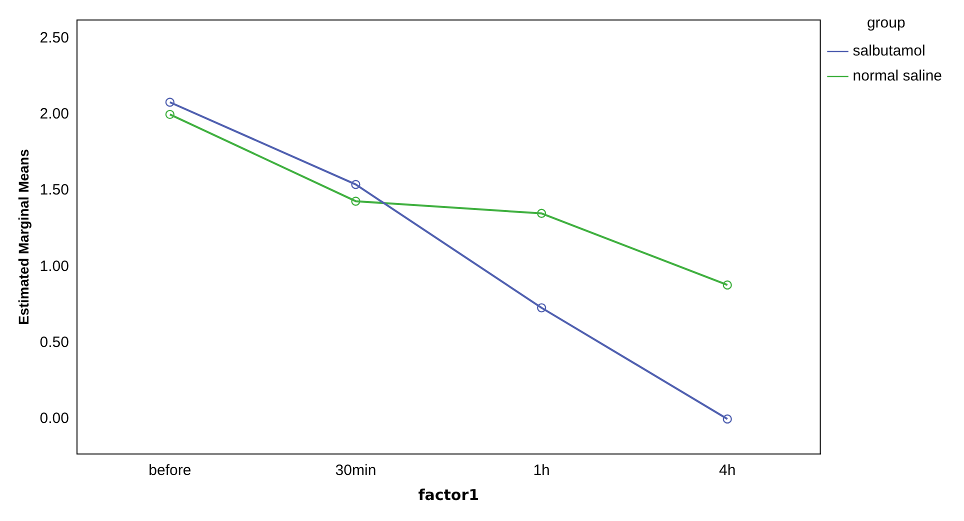 The image size is (964, 521). Describe the element at coordinates (54, 114) in the screenshot. I see `y-tick-label: 2.00` at that location.